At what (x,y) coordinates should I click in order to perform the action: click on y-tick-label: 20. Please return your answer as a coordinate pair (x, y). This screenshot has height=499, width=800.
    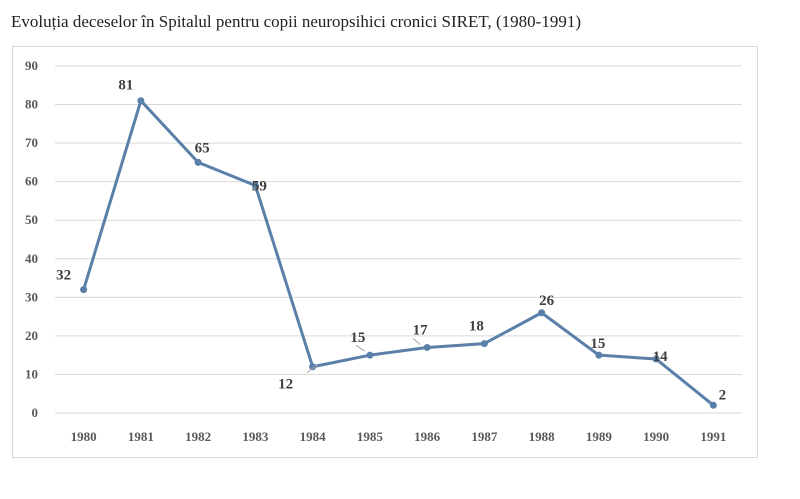
    Looking at the image, I should click on (31, 335).